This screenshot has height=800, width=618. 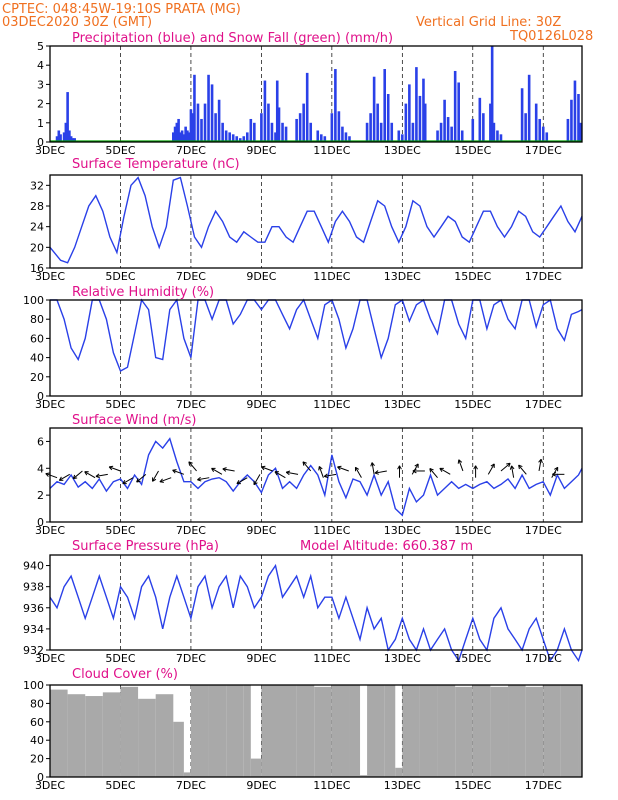 I want to click on y-tick-label: 4, so click(x=40, y=468).